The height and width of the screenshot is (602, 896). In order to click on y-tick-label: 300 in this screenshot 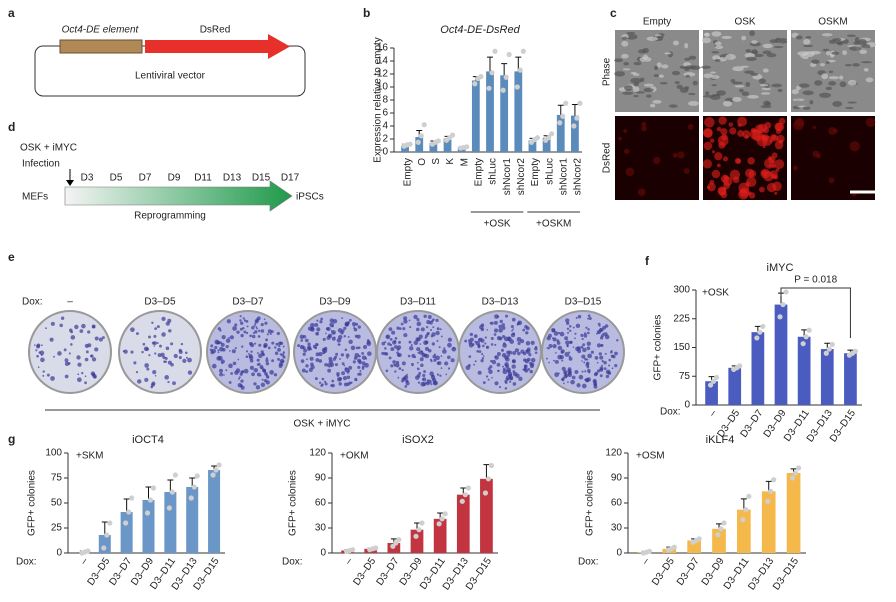, I will do `click(681, 290)`.